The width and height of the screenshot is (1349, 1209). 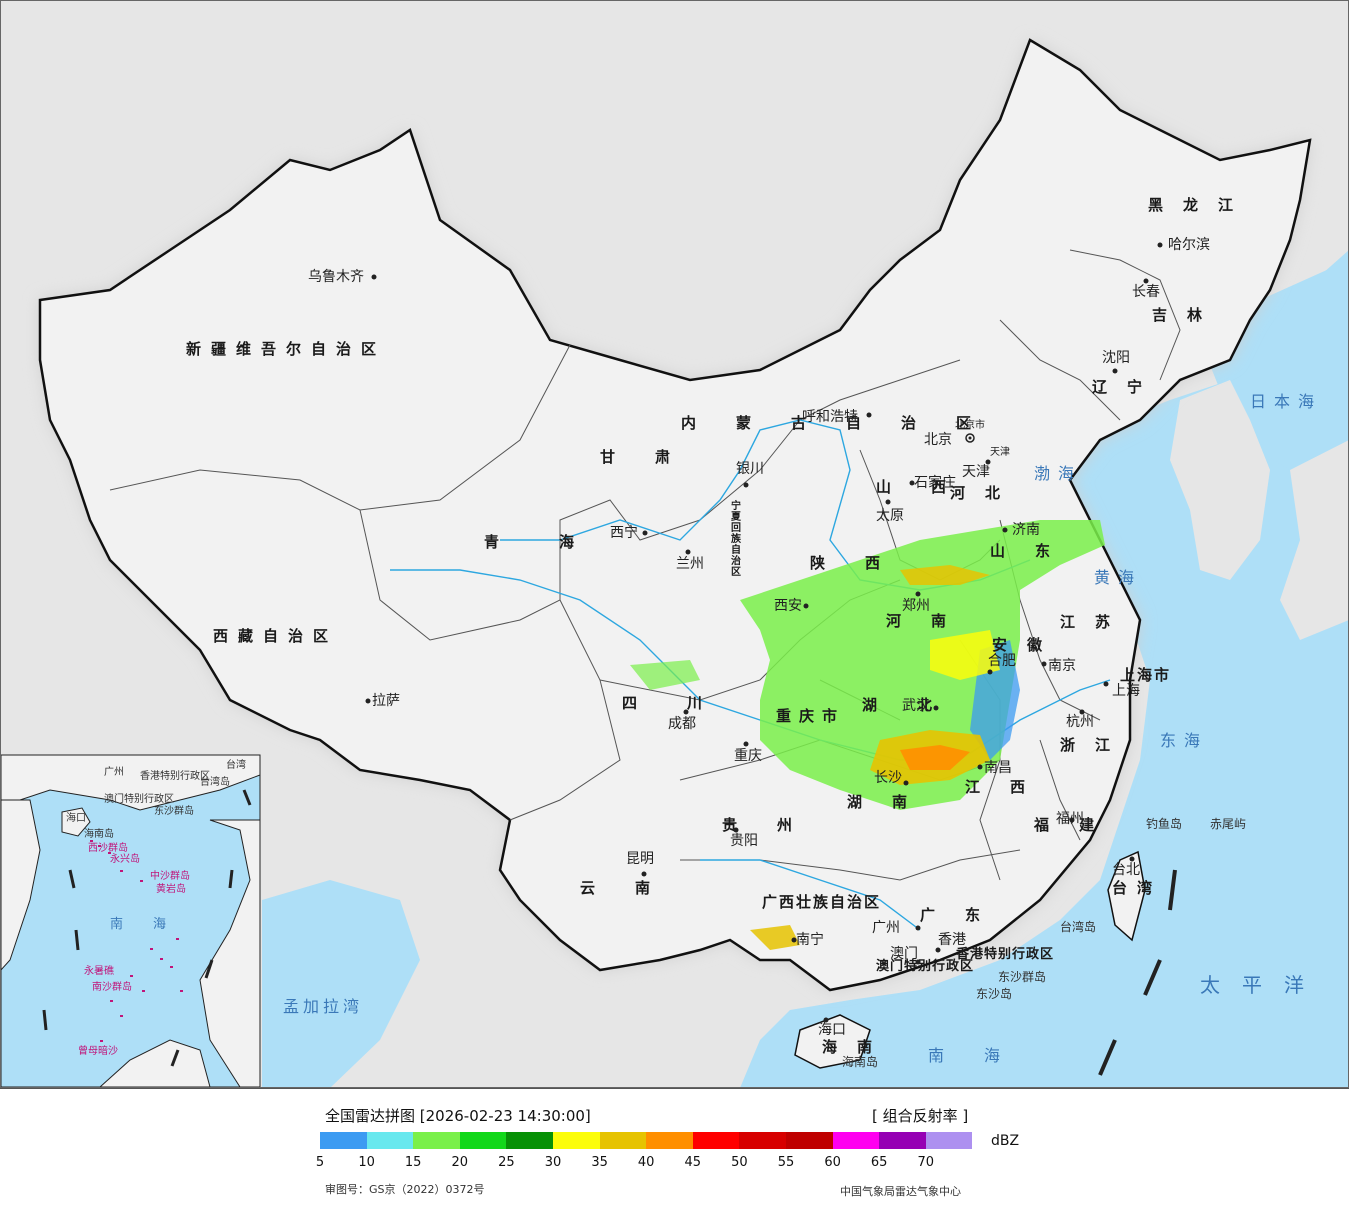 I want to click on city-label-guiyang: 贵阳, so click(x=744, y=841).